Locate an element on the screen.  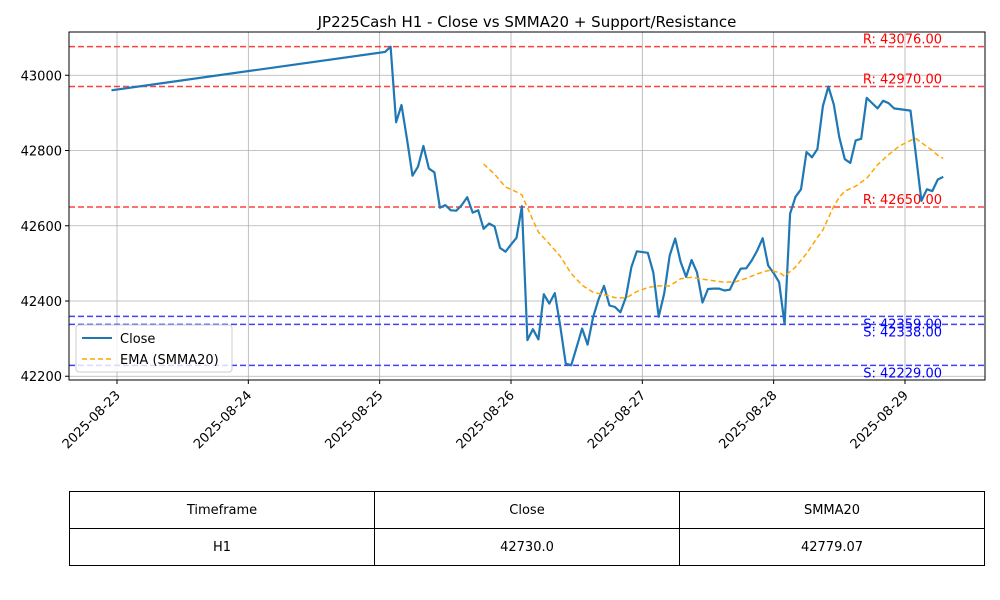
x-tick-label: 2025-08-28 is located at coordinates (748, 420).